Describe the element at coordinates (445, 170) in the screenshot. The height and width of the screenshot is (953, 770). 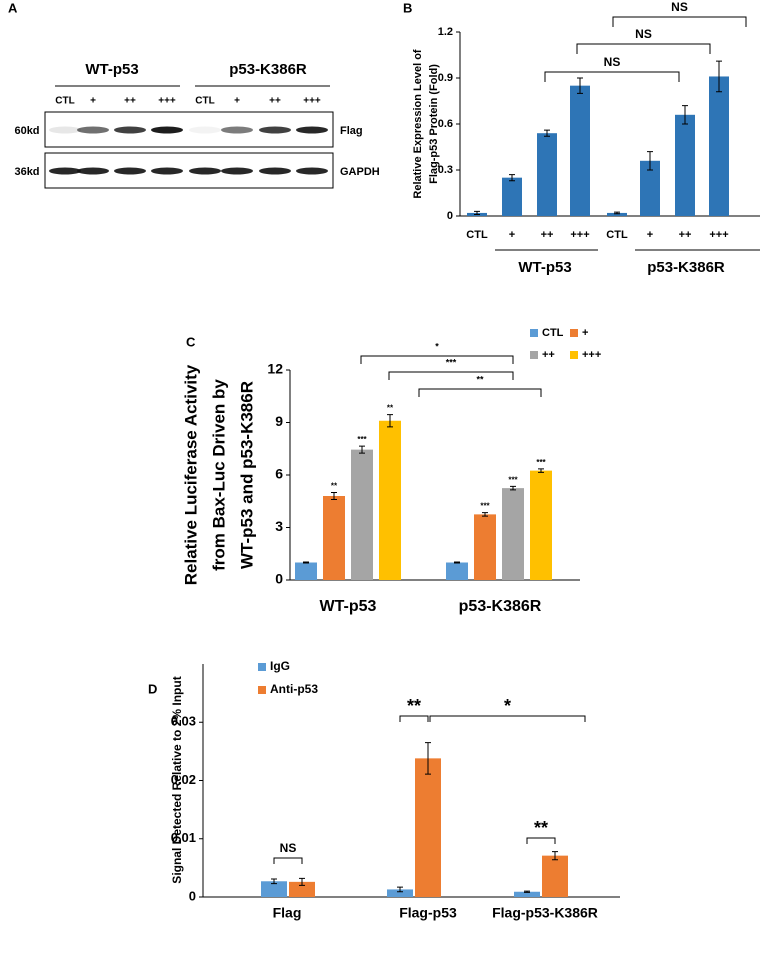
I see `y-tick-label: 0.3` at that location.